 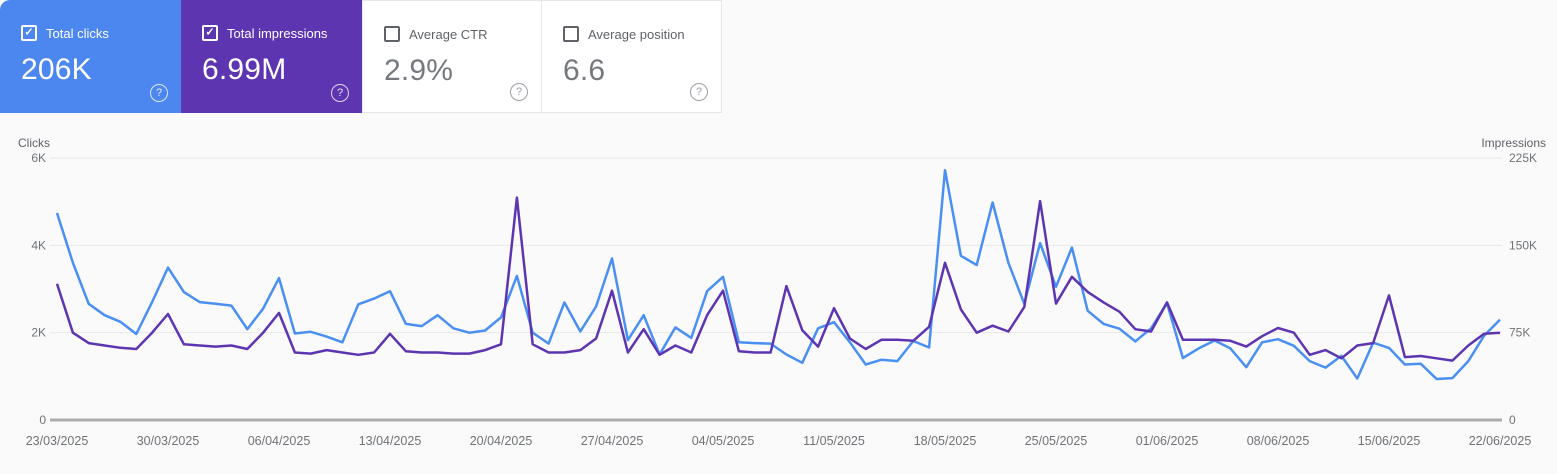 I want to click on card-total-impressions: ✓ Total impressions 6.99M ?, so click(x=271, y=56).